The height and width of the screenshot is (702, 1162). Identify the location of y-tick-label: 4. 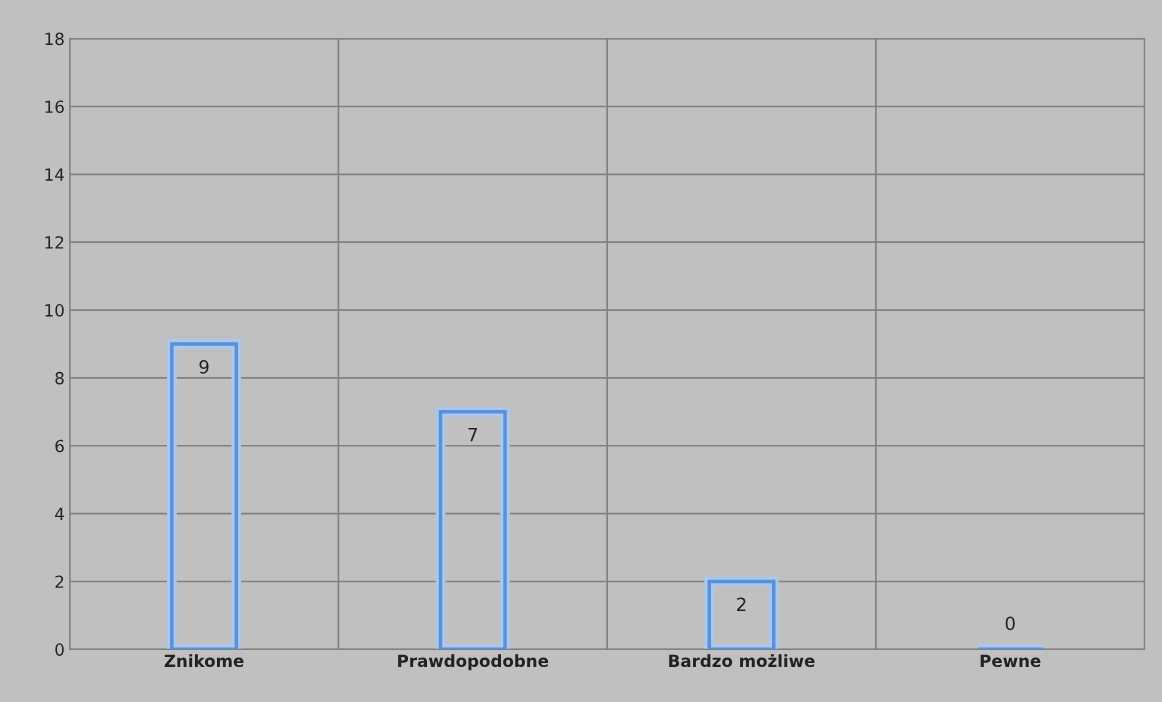
(59, 513).